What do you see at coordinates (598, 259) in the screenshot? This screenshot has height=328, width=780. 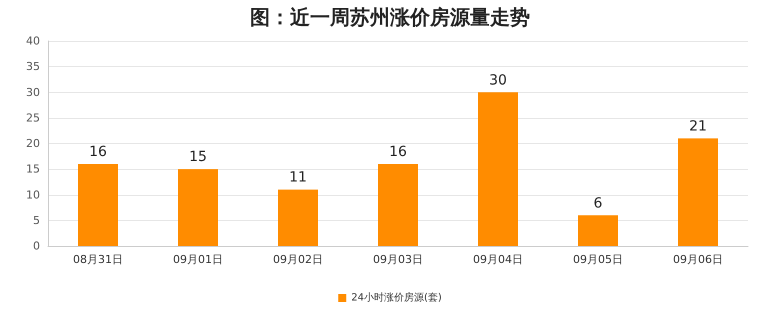 I see `x-tick-label: 09月05日` at bounding box center [598, 259].